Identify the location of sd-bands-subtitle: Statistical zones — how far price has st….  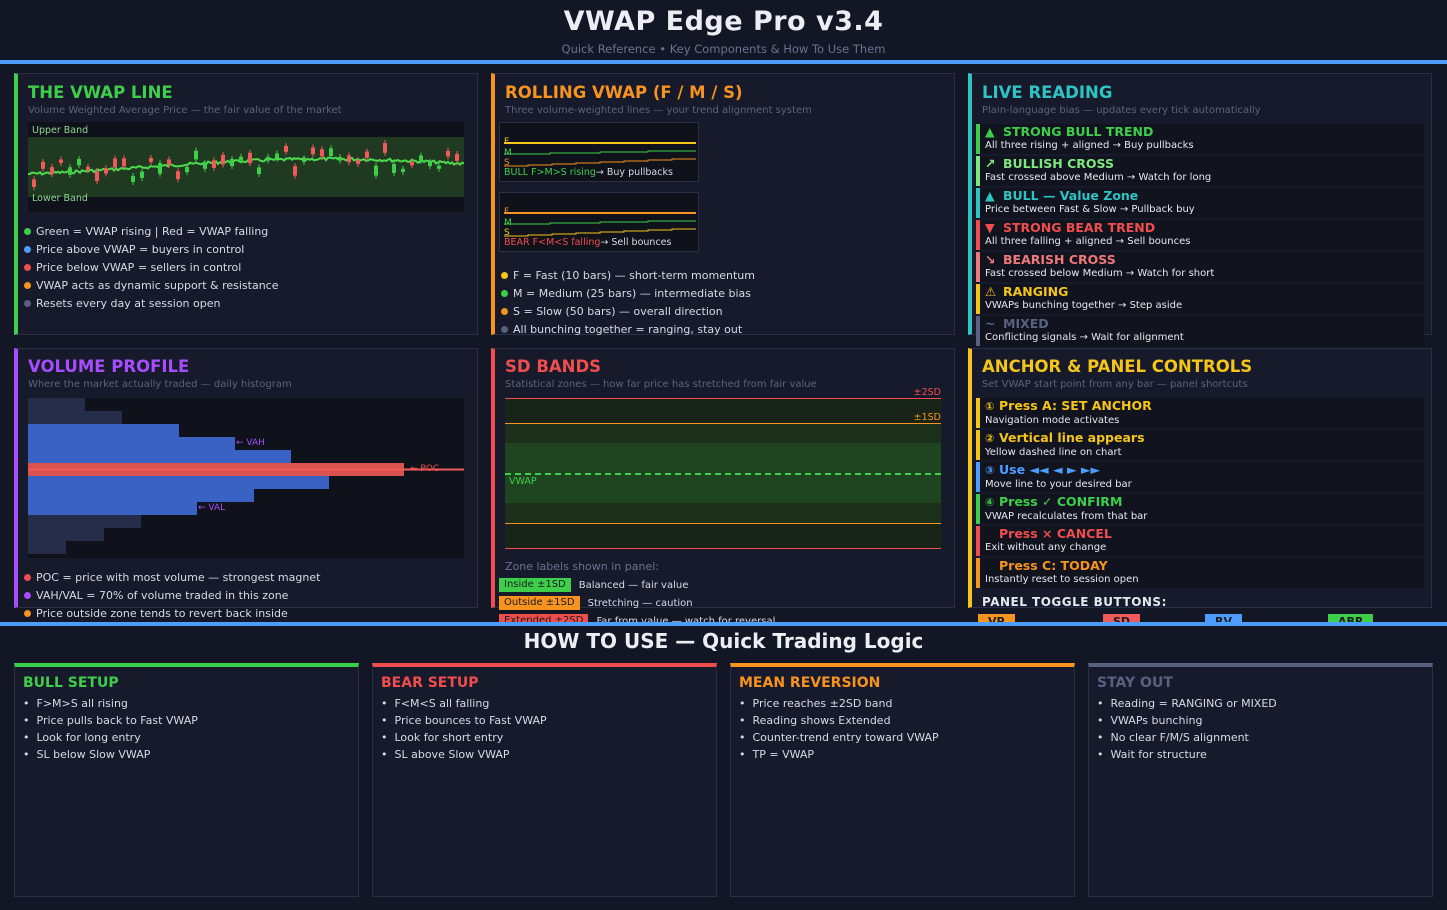
(661, 384).